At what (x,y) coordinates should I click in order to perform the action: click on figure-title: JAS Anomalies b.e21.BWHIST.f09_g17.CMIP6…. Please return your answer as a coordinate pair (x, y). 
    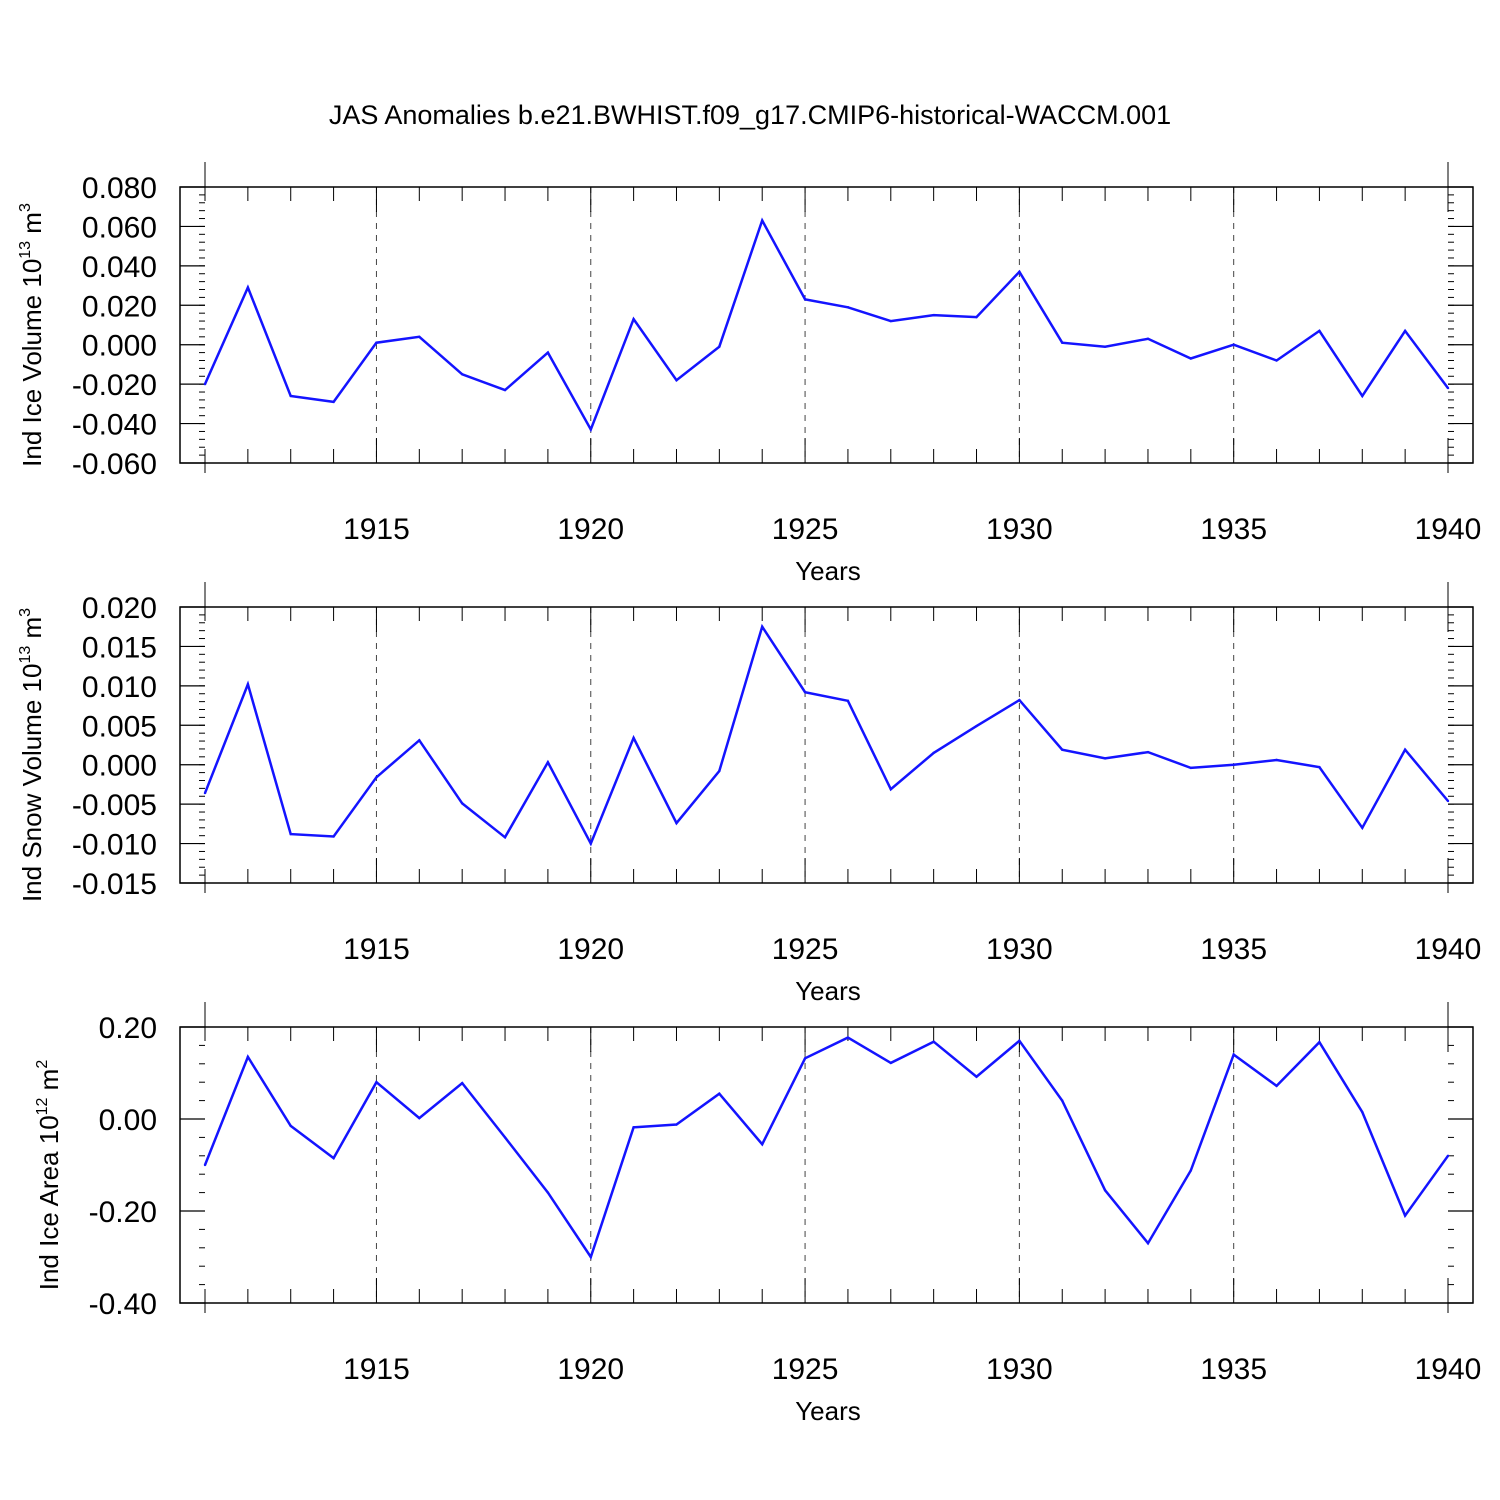
    Looking at the image, I should click on (750, 115).